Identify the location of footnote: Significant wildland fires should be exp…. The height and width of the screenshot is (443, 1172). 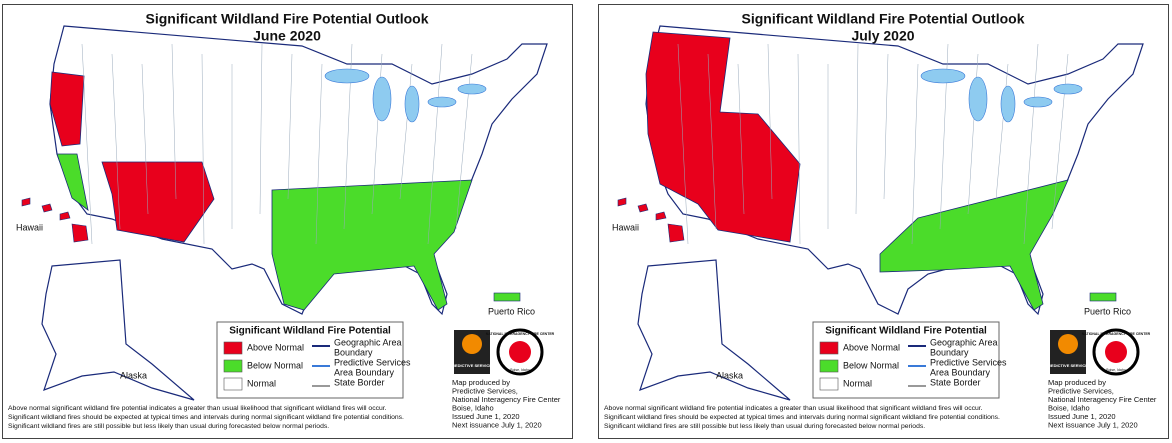
(206, 417).